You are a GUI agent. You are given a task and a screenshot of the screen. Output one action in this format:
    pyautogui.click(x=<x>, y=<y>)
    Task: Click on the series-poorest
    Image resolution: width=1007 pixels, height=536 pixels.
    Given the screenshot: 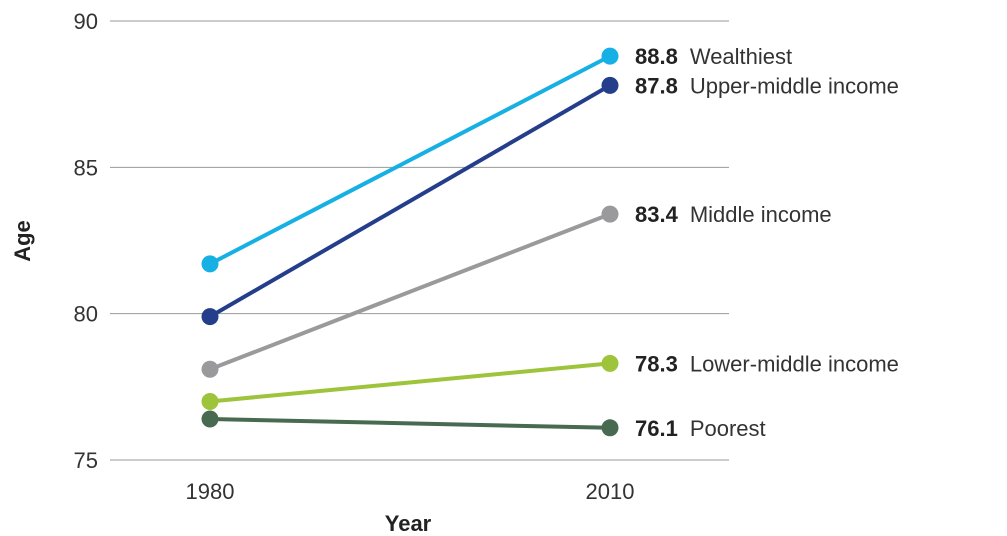 What is the action you would take?
    pyautogui.click(x=410, y=423)
    